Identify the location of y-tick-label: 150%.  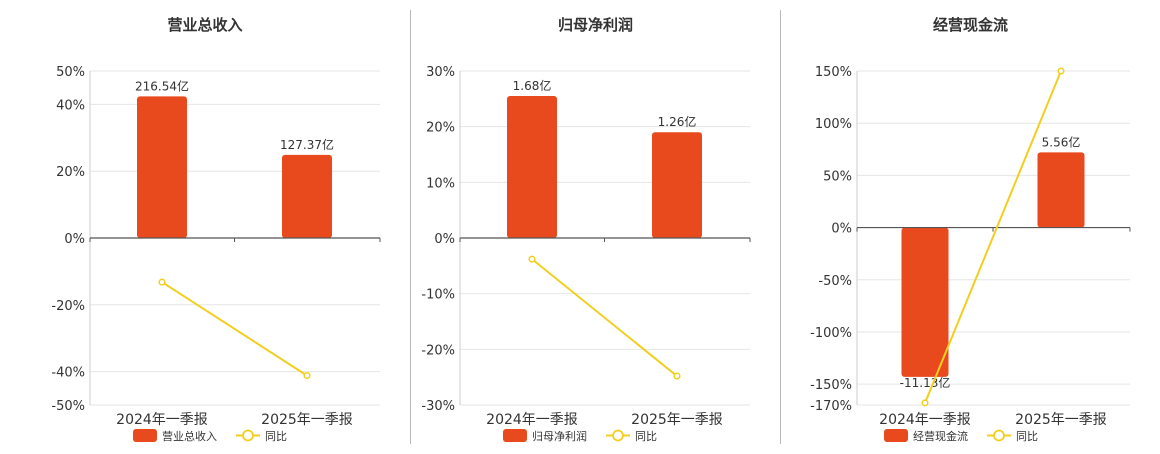
(833, 72).